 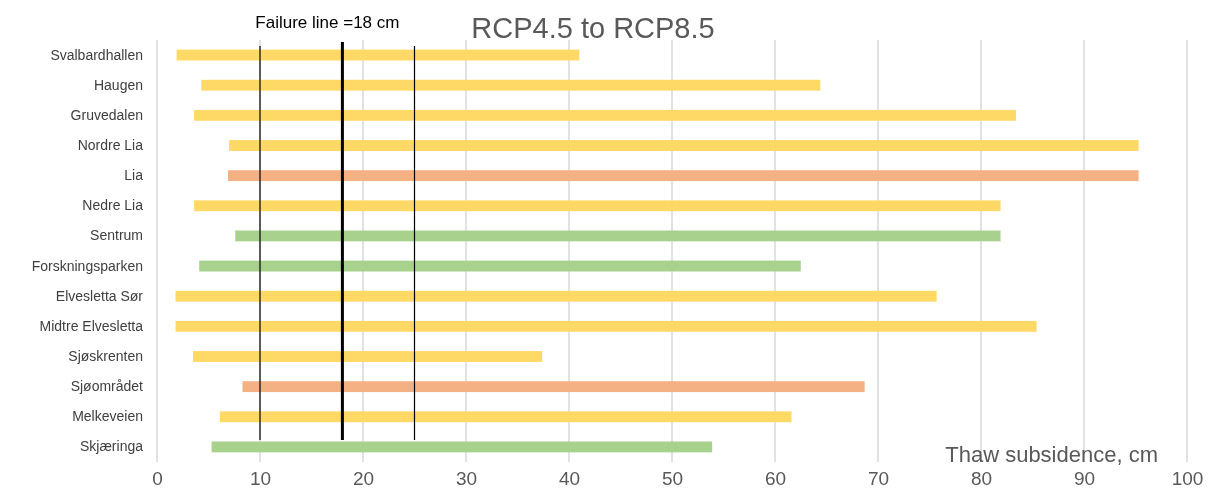 I want to click on y-tick-label: Sjøområdet, so click(x=107, y=386).